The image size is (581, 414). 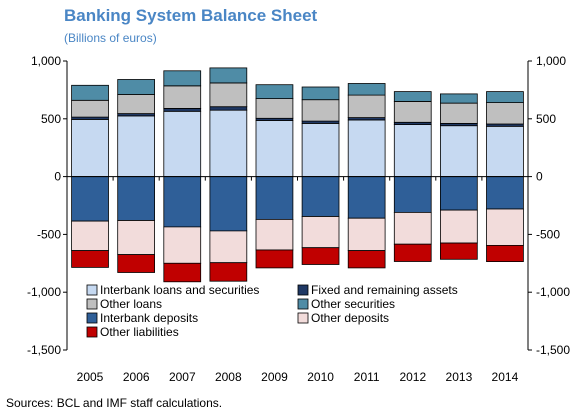 I want to click on x-tick-label: 2008, so click(x=228, y=377).